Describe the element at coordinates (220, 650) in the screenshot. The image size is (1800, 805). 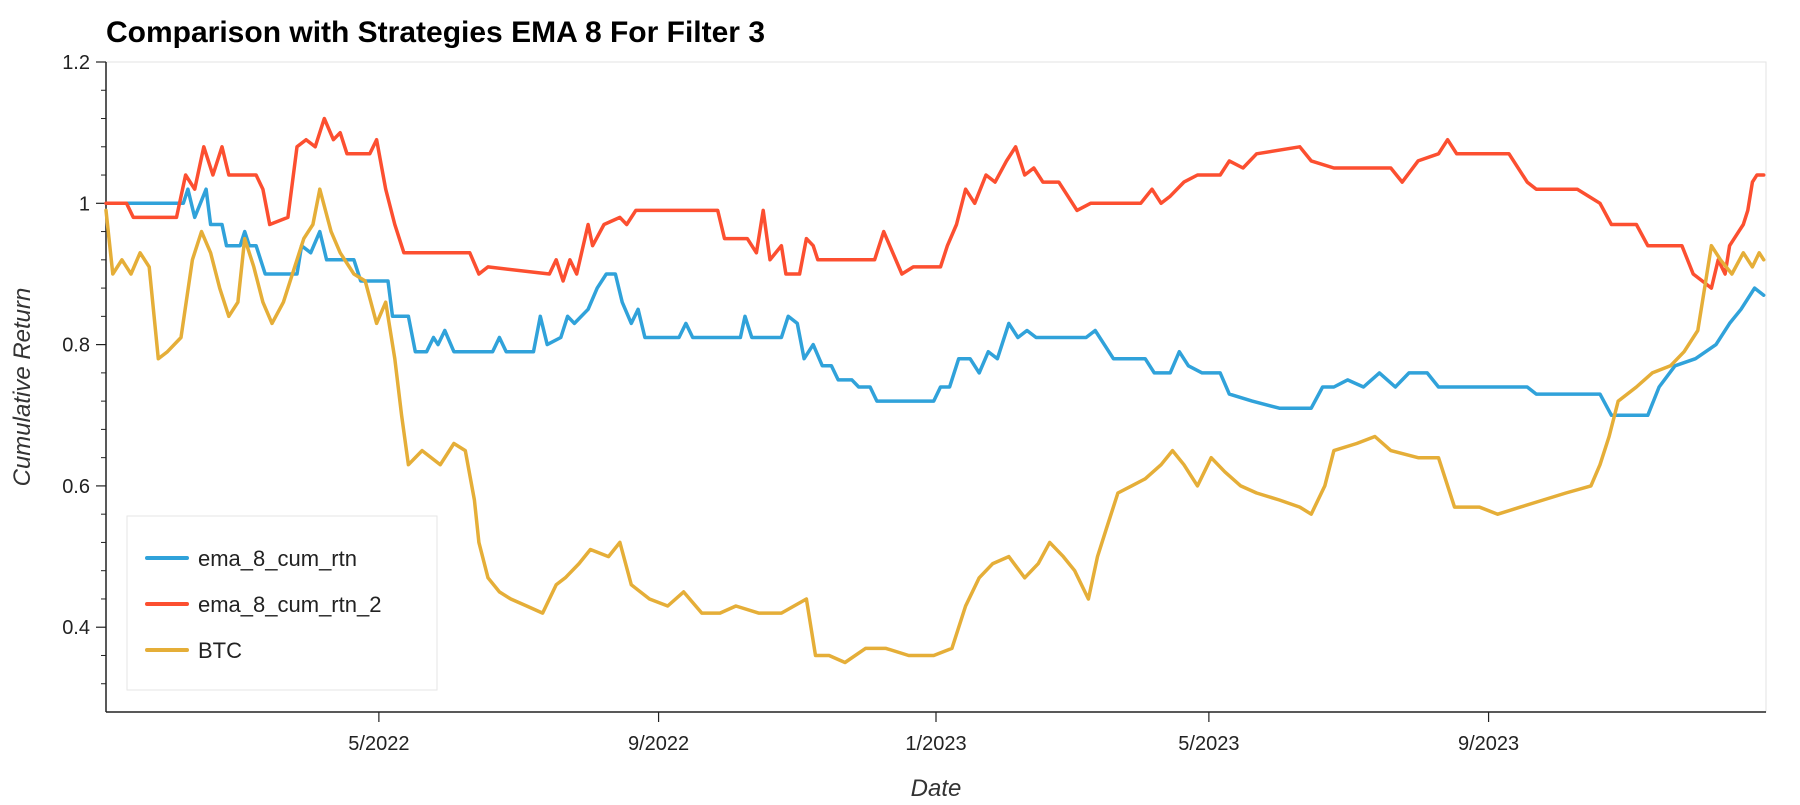
I see `legend-label: BTC` at that location.